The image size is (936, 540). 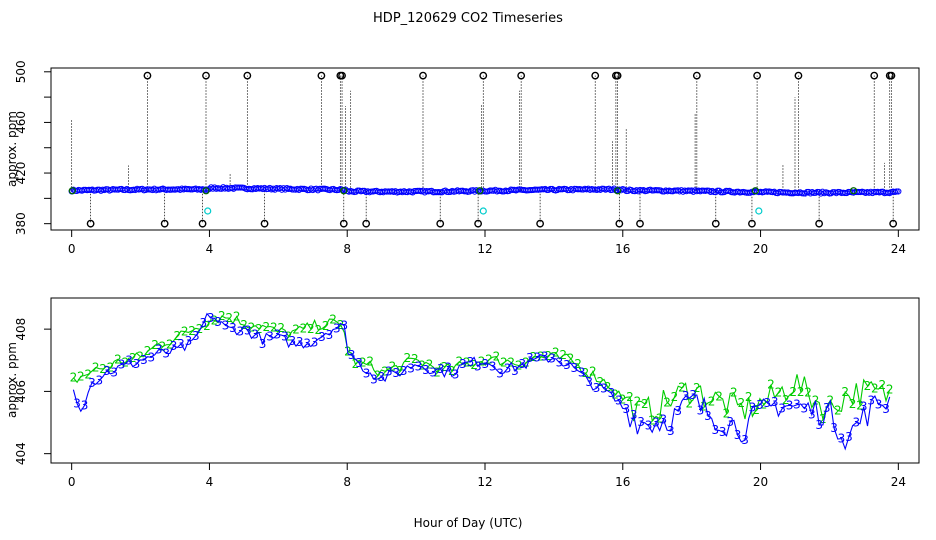 I want to click on bottom-xtick-label: 4, so click(x=210, y=482).